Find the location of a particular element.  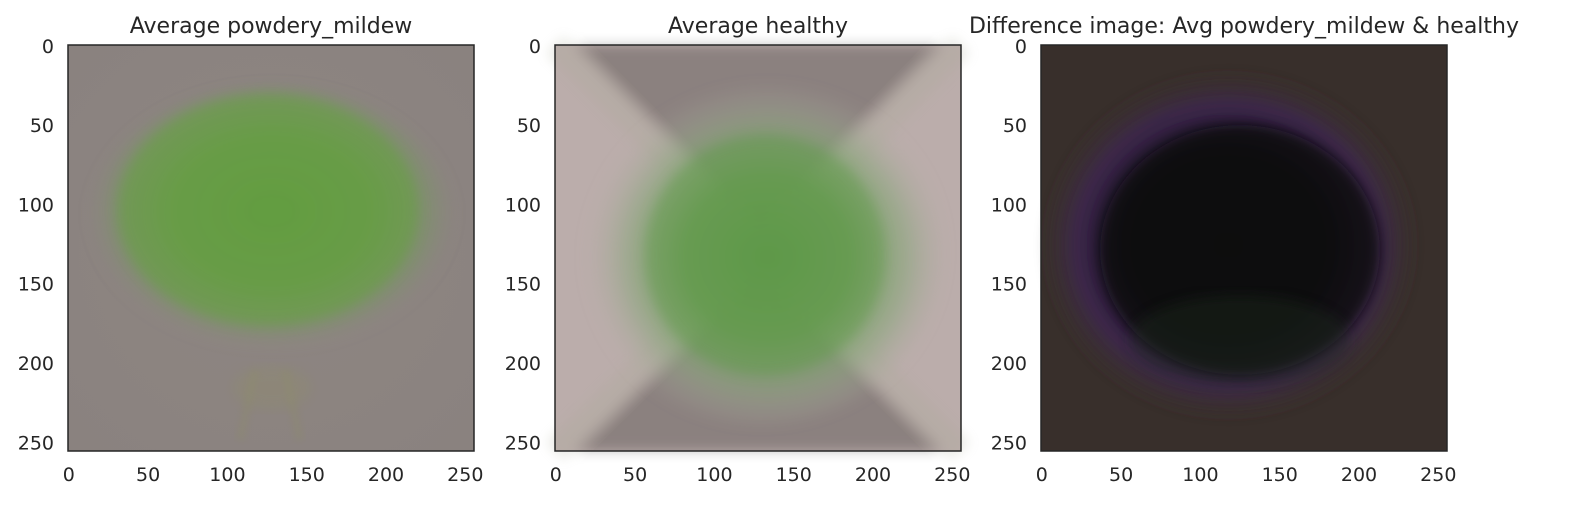

panel1-xtick-label: 250 is located at coordinates (465, 475).